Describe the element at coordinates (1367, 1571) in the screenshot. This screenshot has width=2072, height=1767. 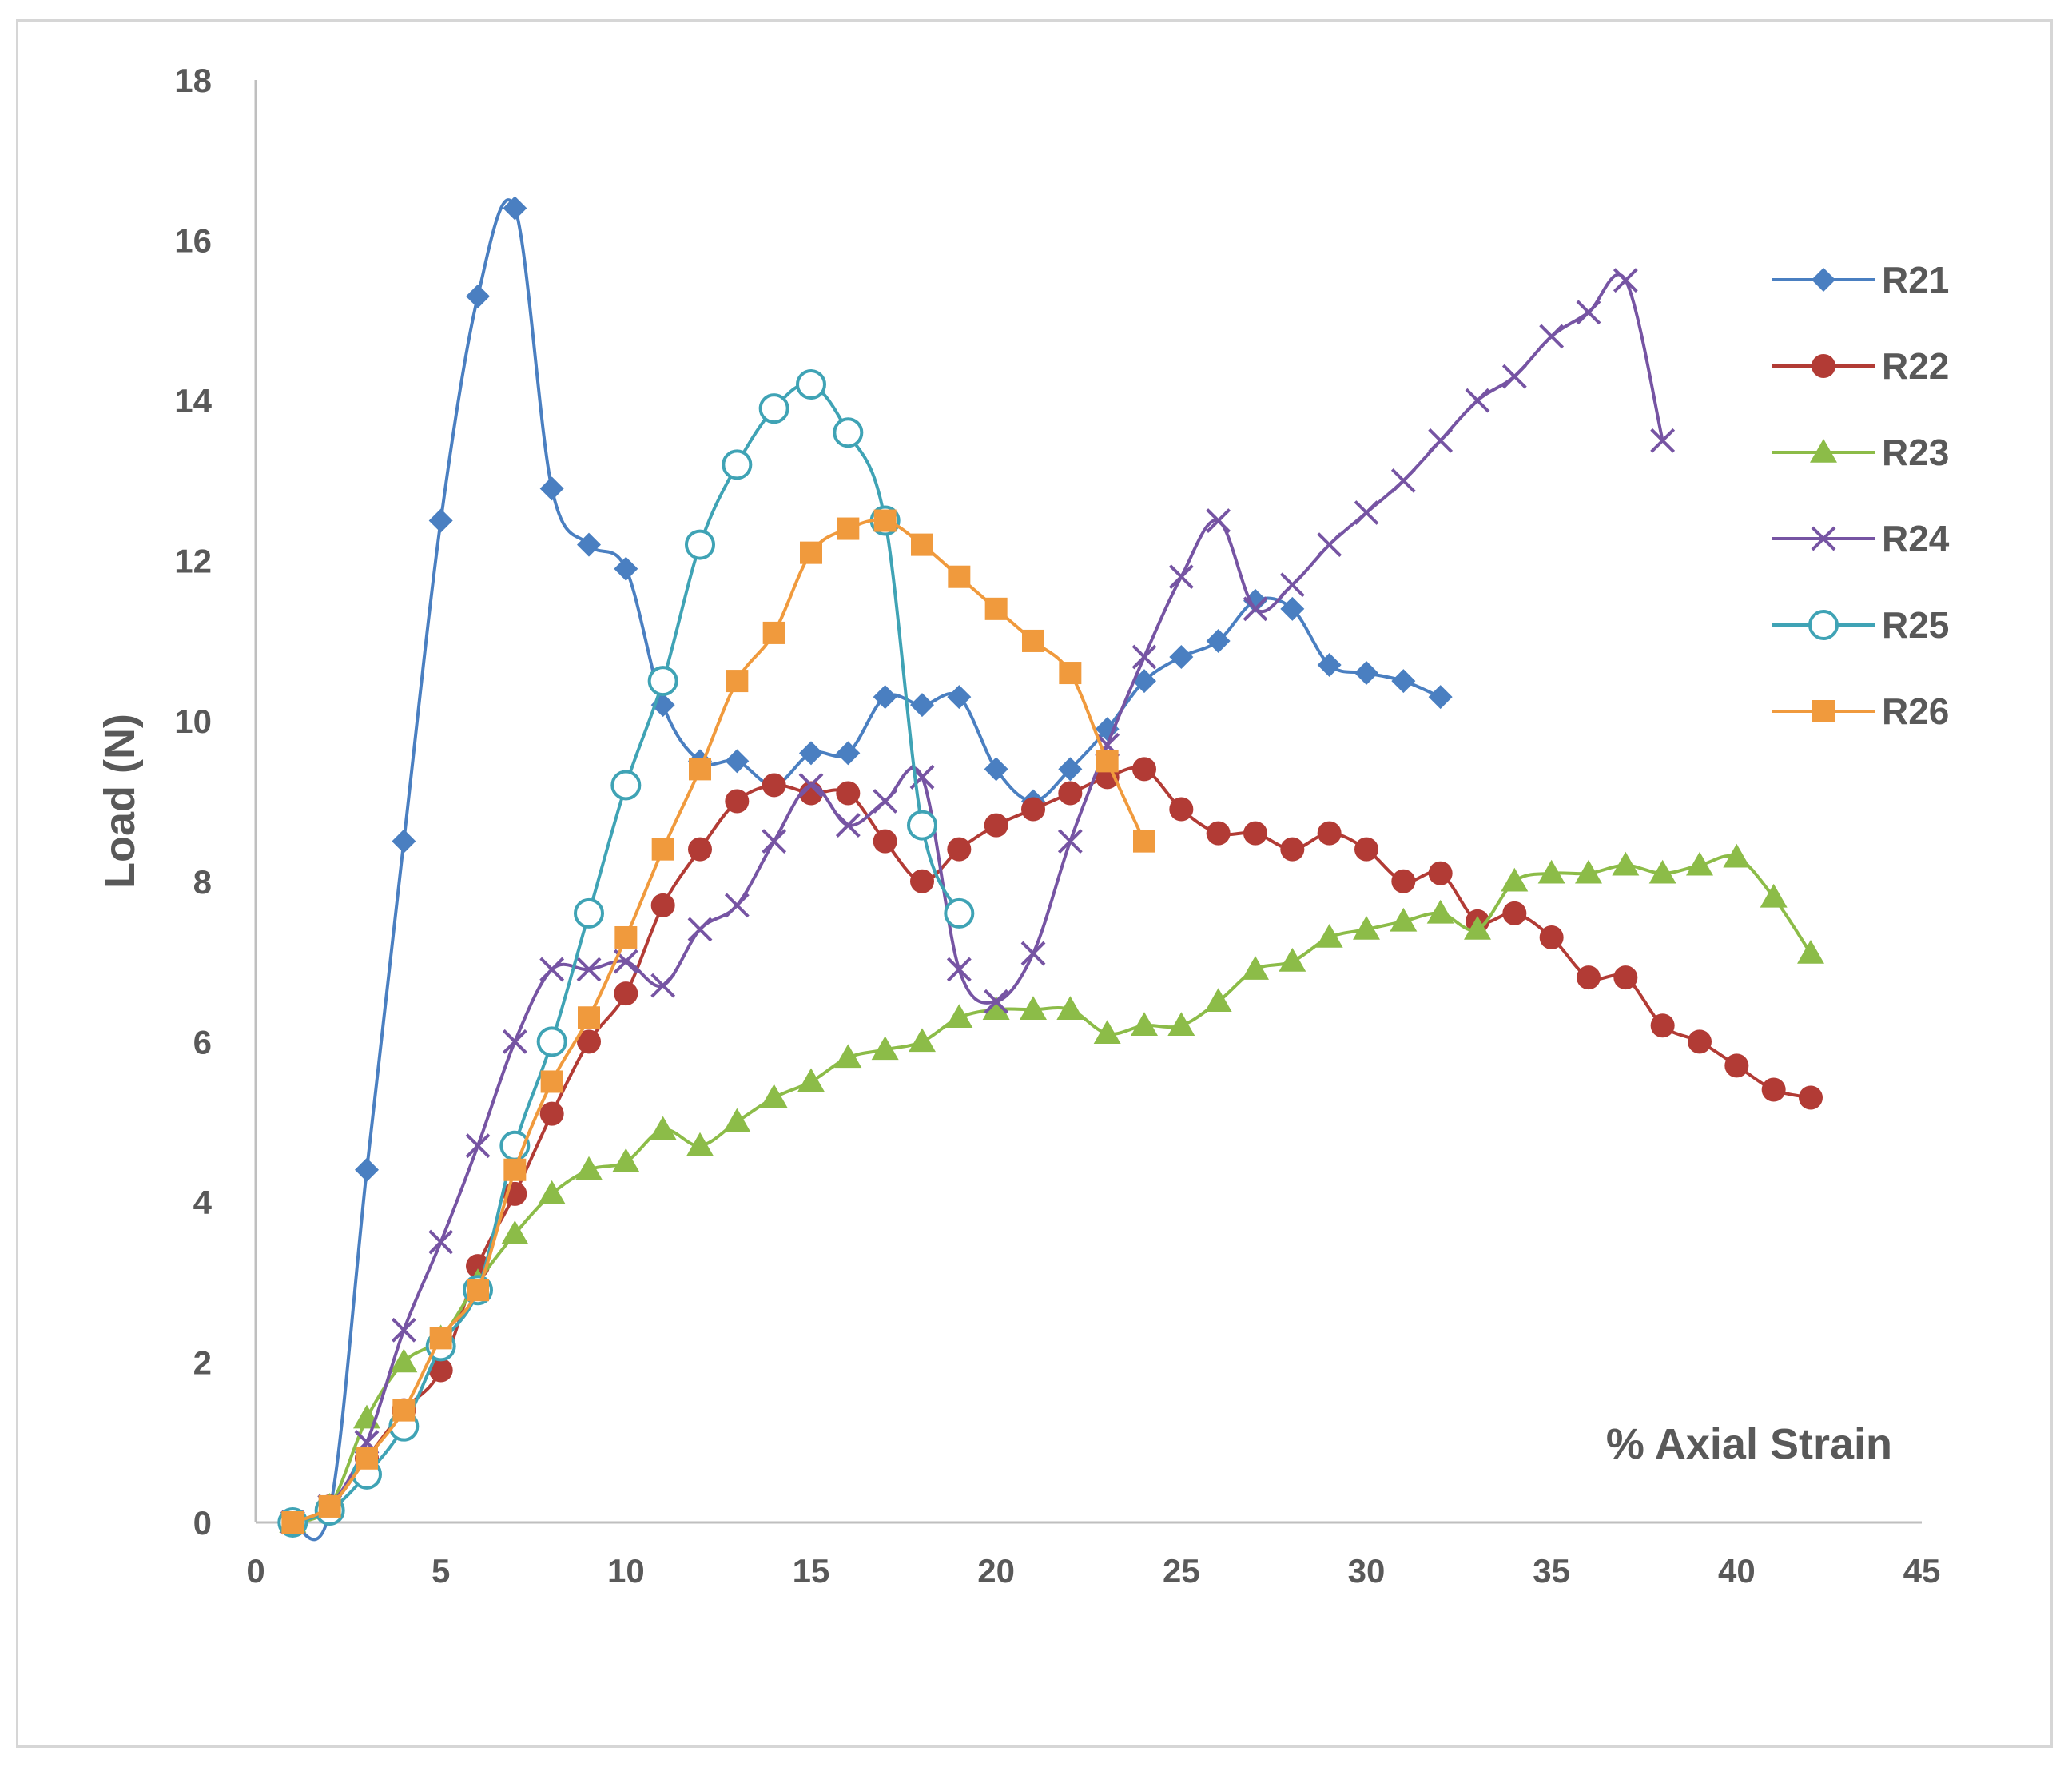
I see `x-tick-label: 30` at that location.